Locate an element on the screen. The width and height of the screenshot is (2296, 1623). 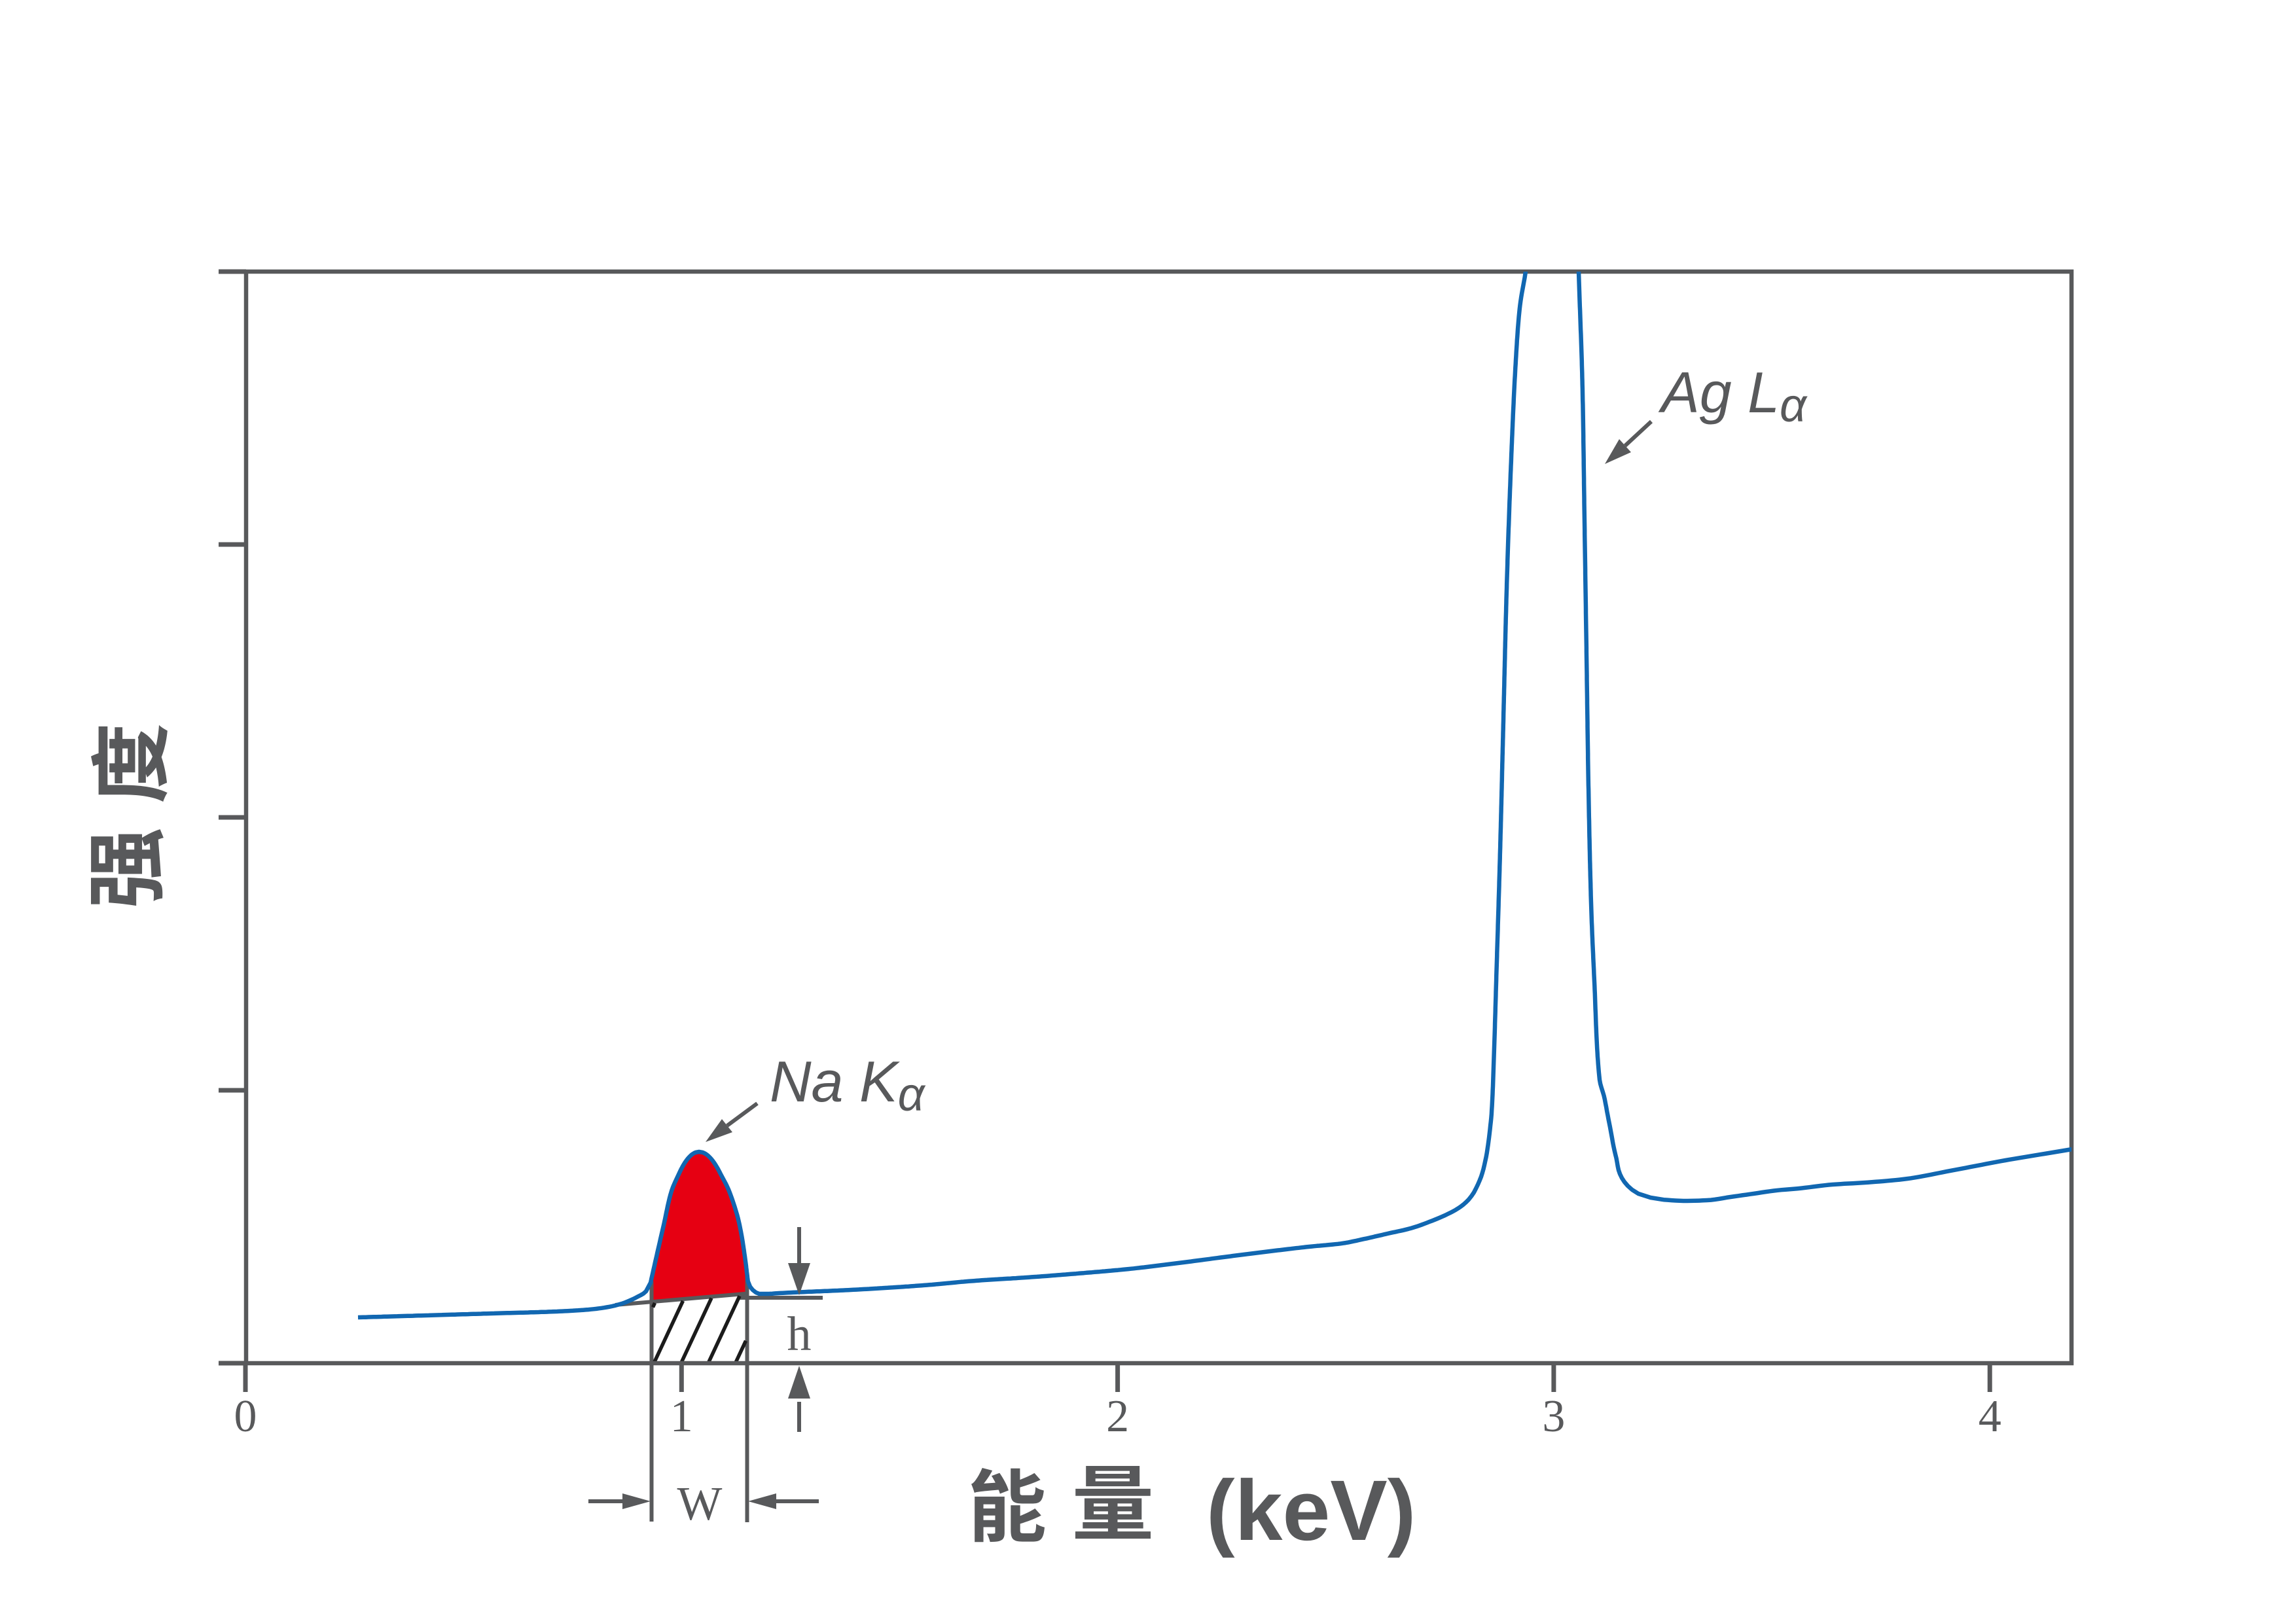
svg-text: 1 is located at coordinates (682, 1417).